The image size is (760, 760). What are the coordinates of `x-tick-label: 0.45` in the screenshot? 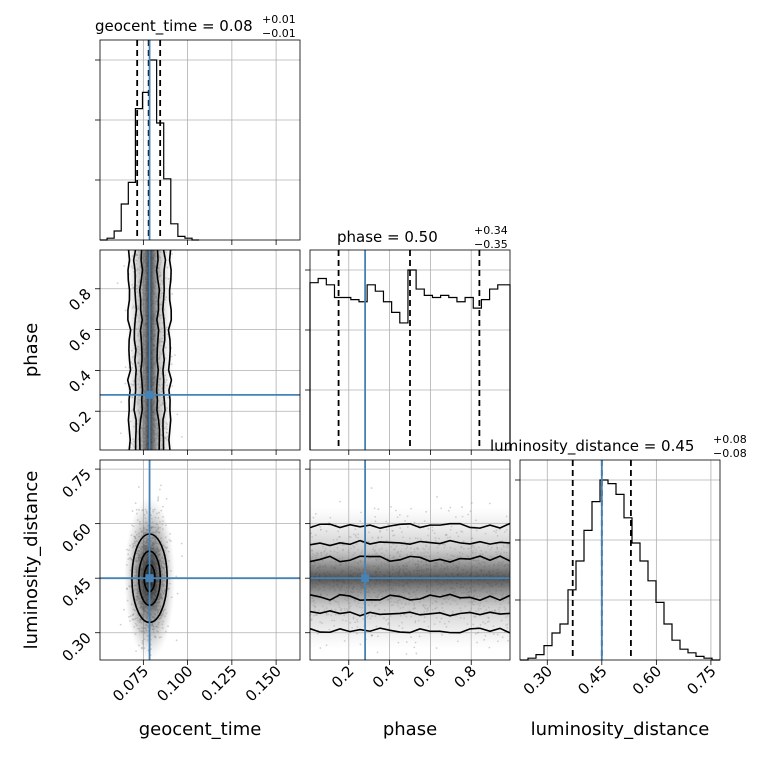 It's located at (592, 680).